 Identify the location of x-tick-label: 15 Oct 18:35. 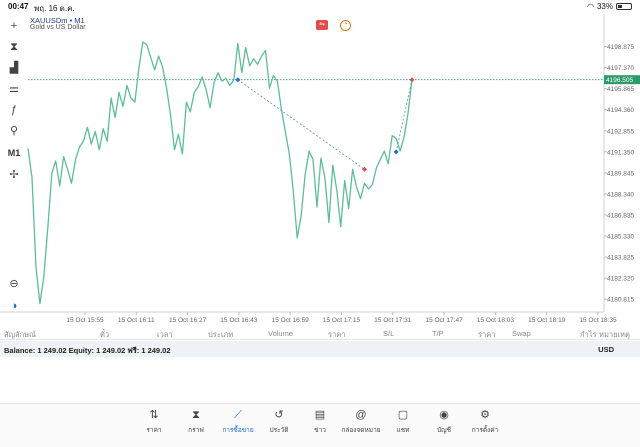
(598, 320).